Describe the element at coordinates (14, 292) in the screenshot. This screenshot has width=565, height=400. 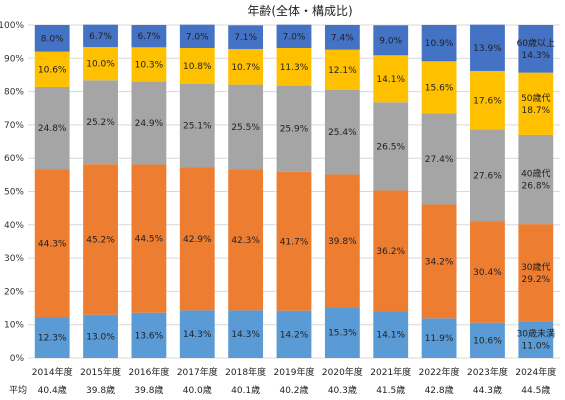
I see `y-tick-label: 20%` at that location.